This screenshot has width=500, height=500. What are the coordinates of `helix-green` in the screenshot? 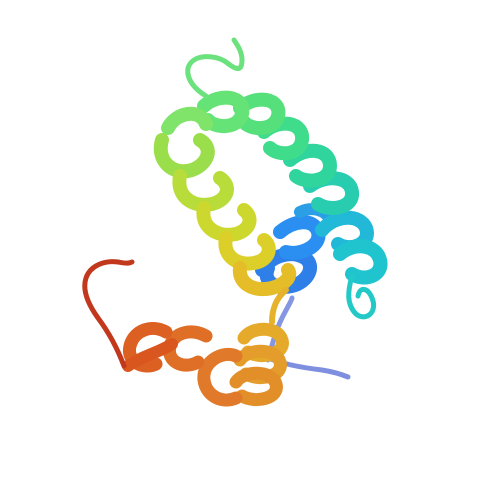 It's located at (223, 86).